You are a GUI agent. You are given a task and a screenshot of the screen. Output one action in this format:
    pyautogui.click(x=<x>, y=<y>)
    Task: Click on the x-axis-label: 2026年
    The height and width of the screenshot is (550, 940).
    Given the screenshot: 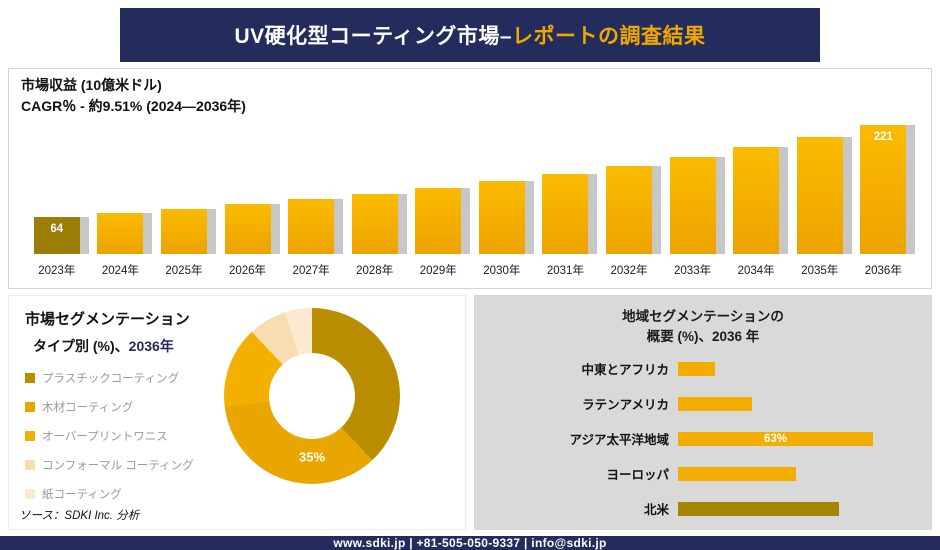 What is the action you would take?
    pyautogui.click(x=247, y=271)
    